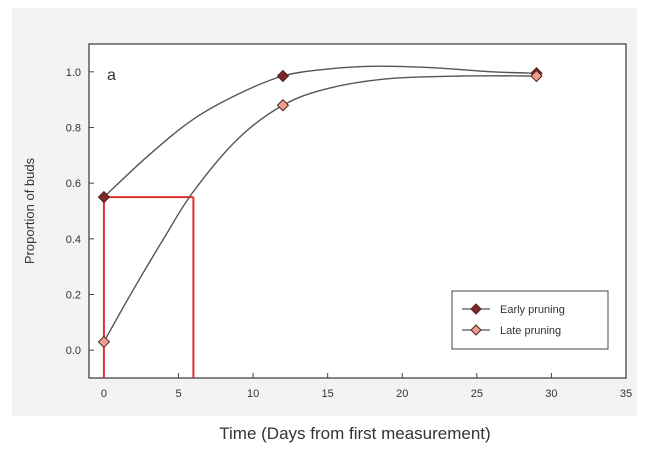 Image resolution: width=647 pixels, height=451 pixels. I want to click on y-tick-label: 0.6, so click(73, 184).